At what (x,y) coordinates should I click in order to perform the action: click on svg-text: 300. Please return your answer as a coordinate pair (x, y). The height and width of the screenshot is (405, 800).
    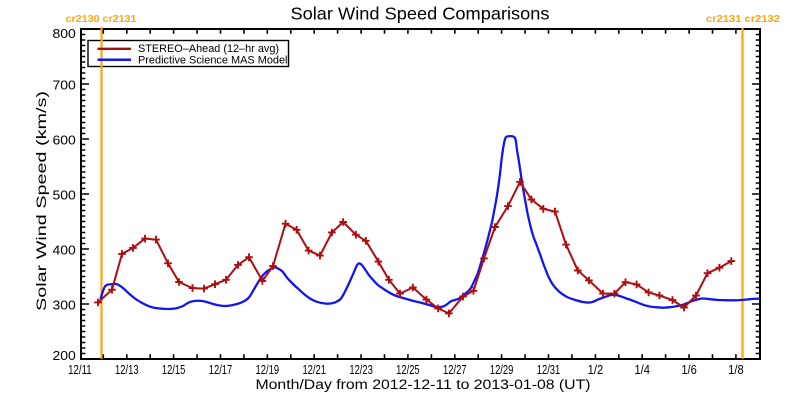
    Looking at the image, I should click on (64, 304).